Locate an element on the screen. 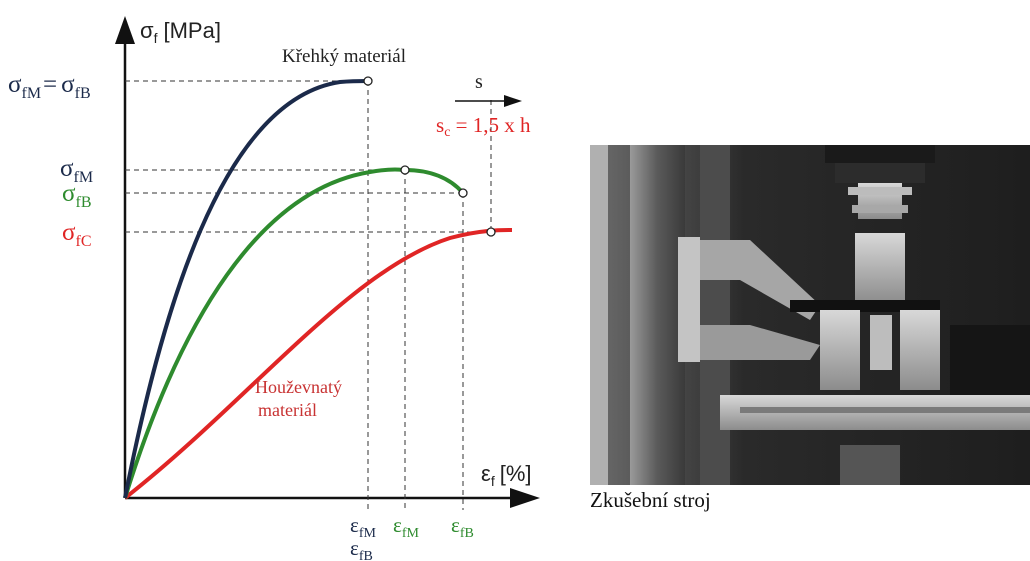 The height and width of the screenshot is (561, 1030). marker-ductile-conventional is located at coordinates (491, 232).